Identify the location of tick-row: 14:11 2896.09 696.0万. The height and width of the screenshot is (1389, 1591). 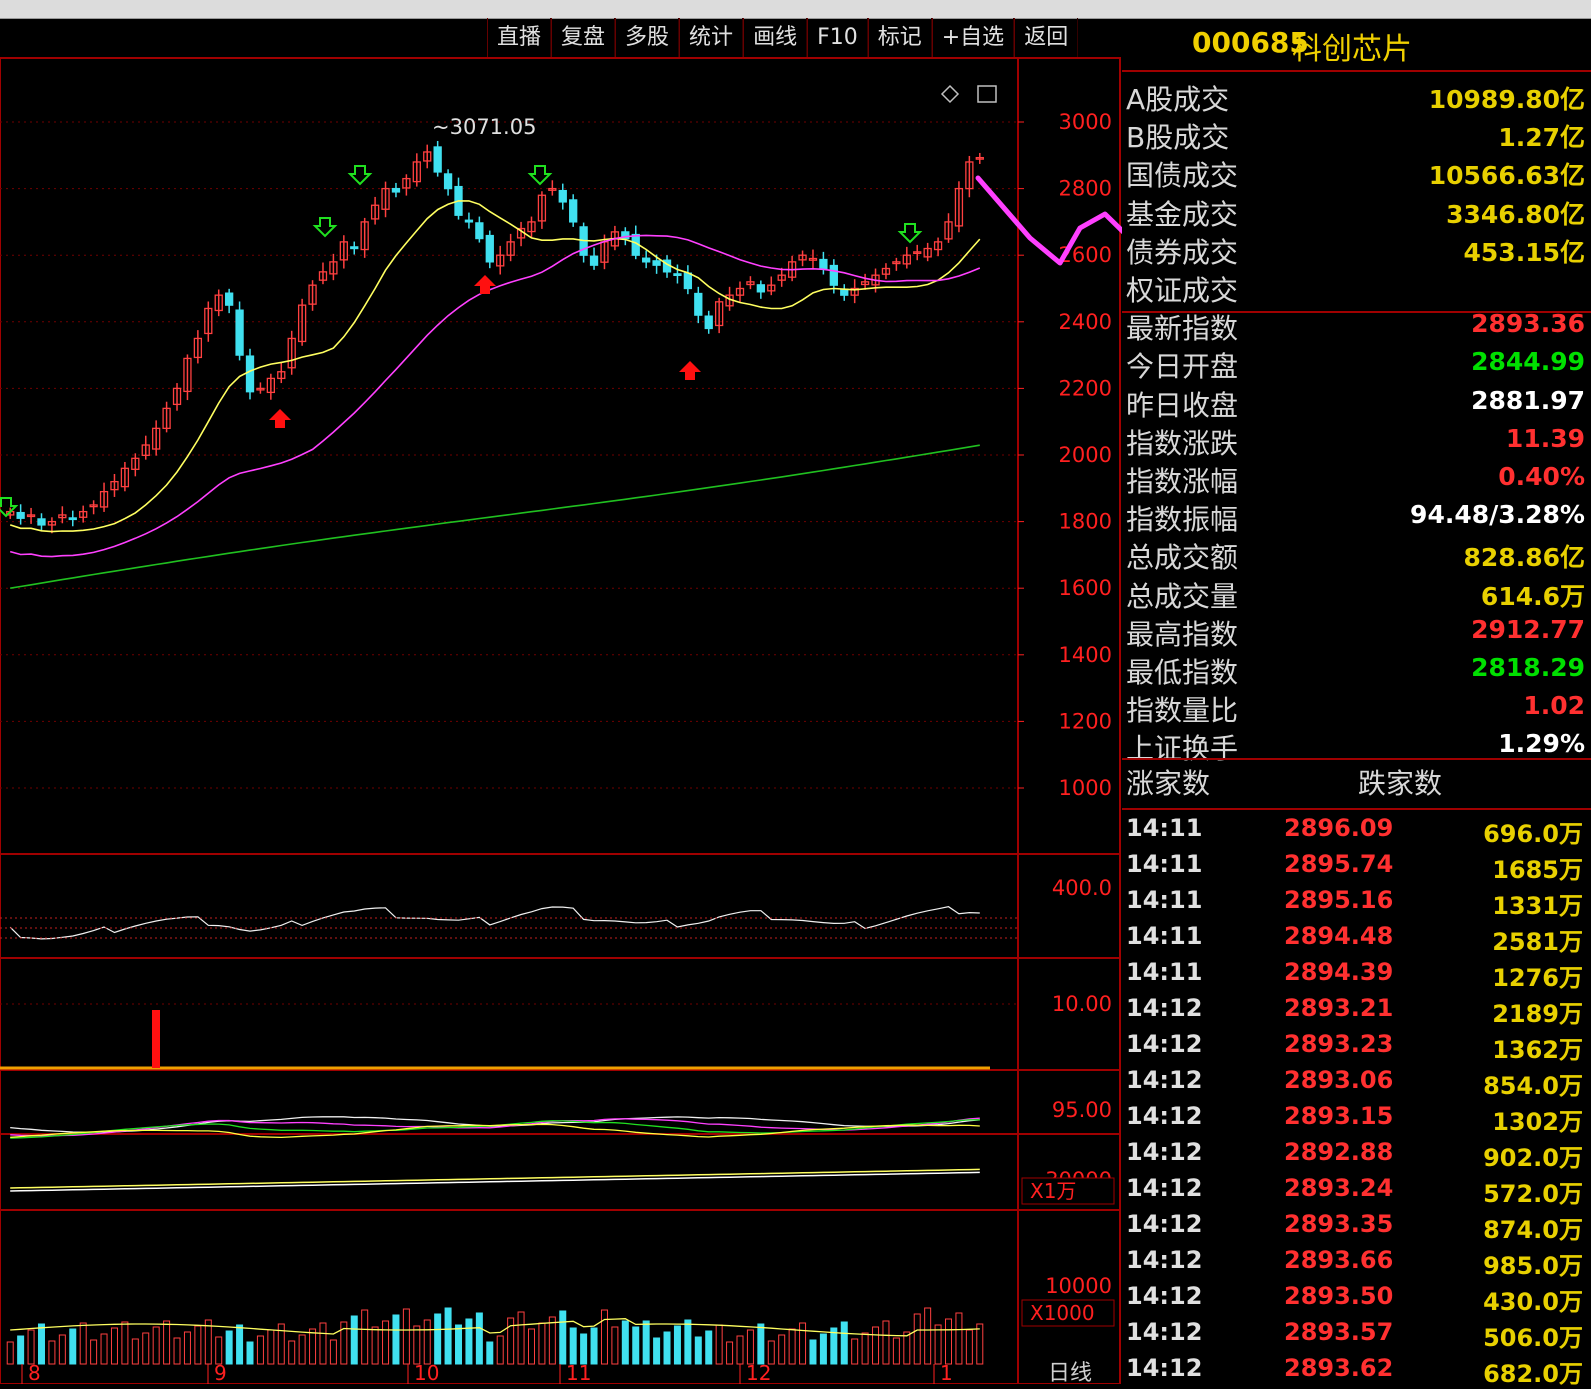
(1356, 831).